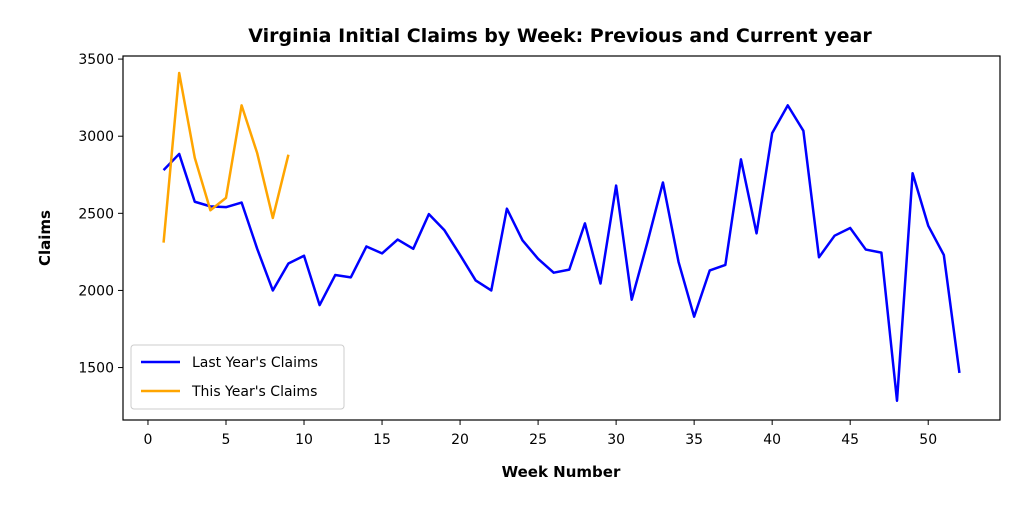 The image size is (1024, 512). I want to click on legend-label-this-year: This Year's Claims, so click(254, 392).